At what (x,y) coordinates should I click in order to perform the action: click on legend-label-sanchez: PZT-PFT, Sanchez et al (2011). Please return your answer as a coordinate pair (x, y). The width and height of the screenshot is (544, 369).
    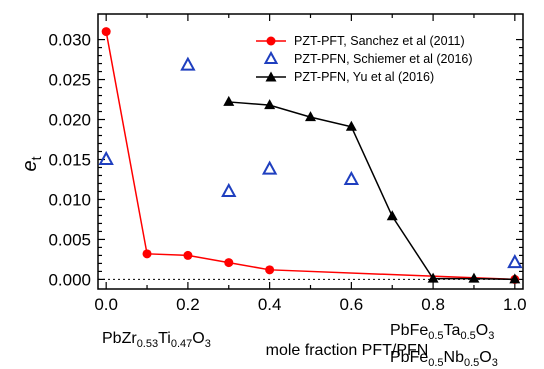
    Looking at the image, I should click on (379, 41).